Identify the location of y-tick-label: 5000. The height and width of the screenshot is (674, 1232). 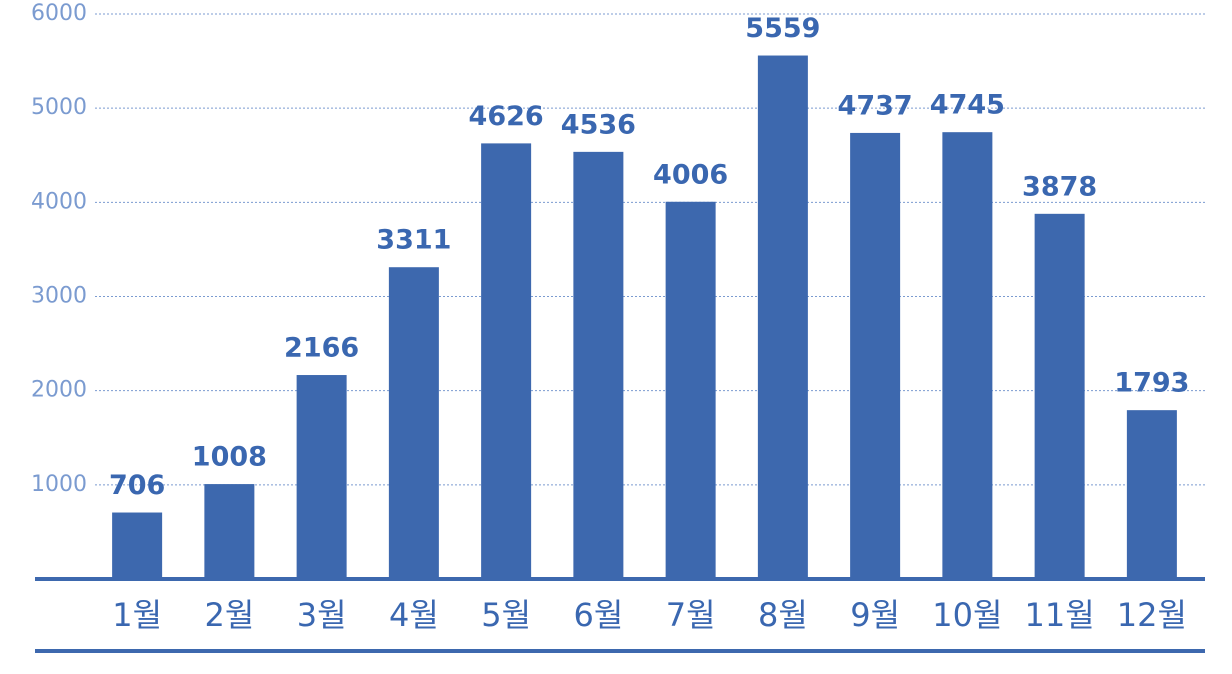
(59, 107).